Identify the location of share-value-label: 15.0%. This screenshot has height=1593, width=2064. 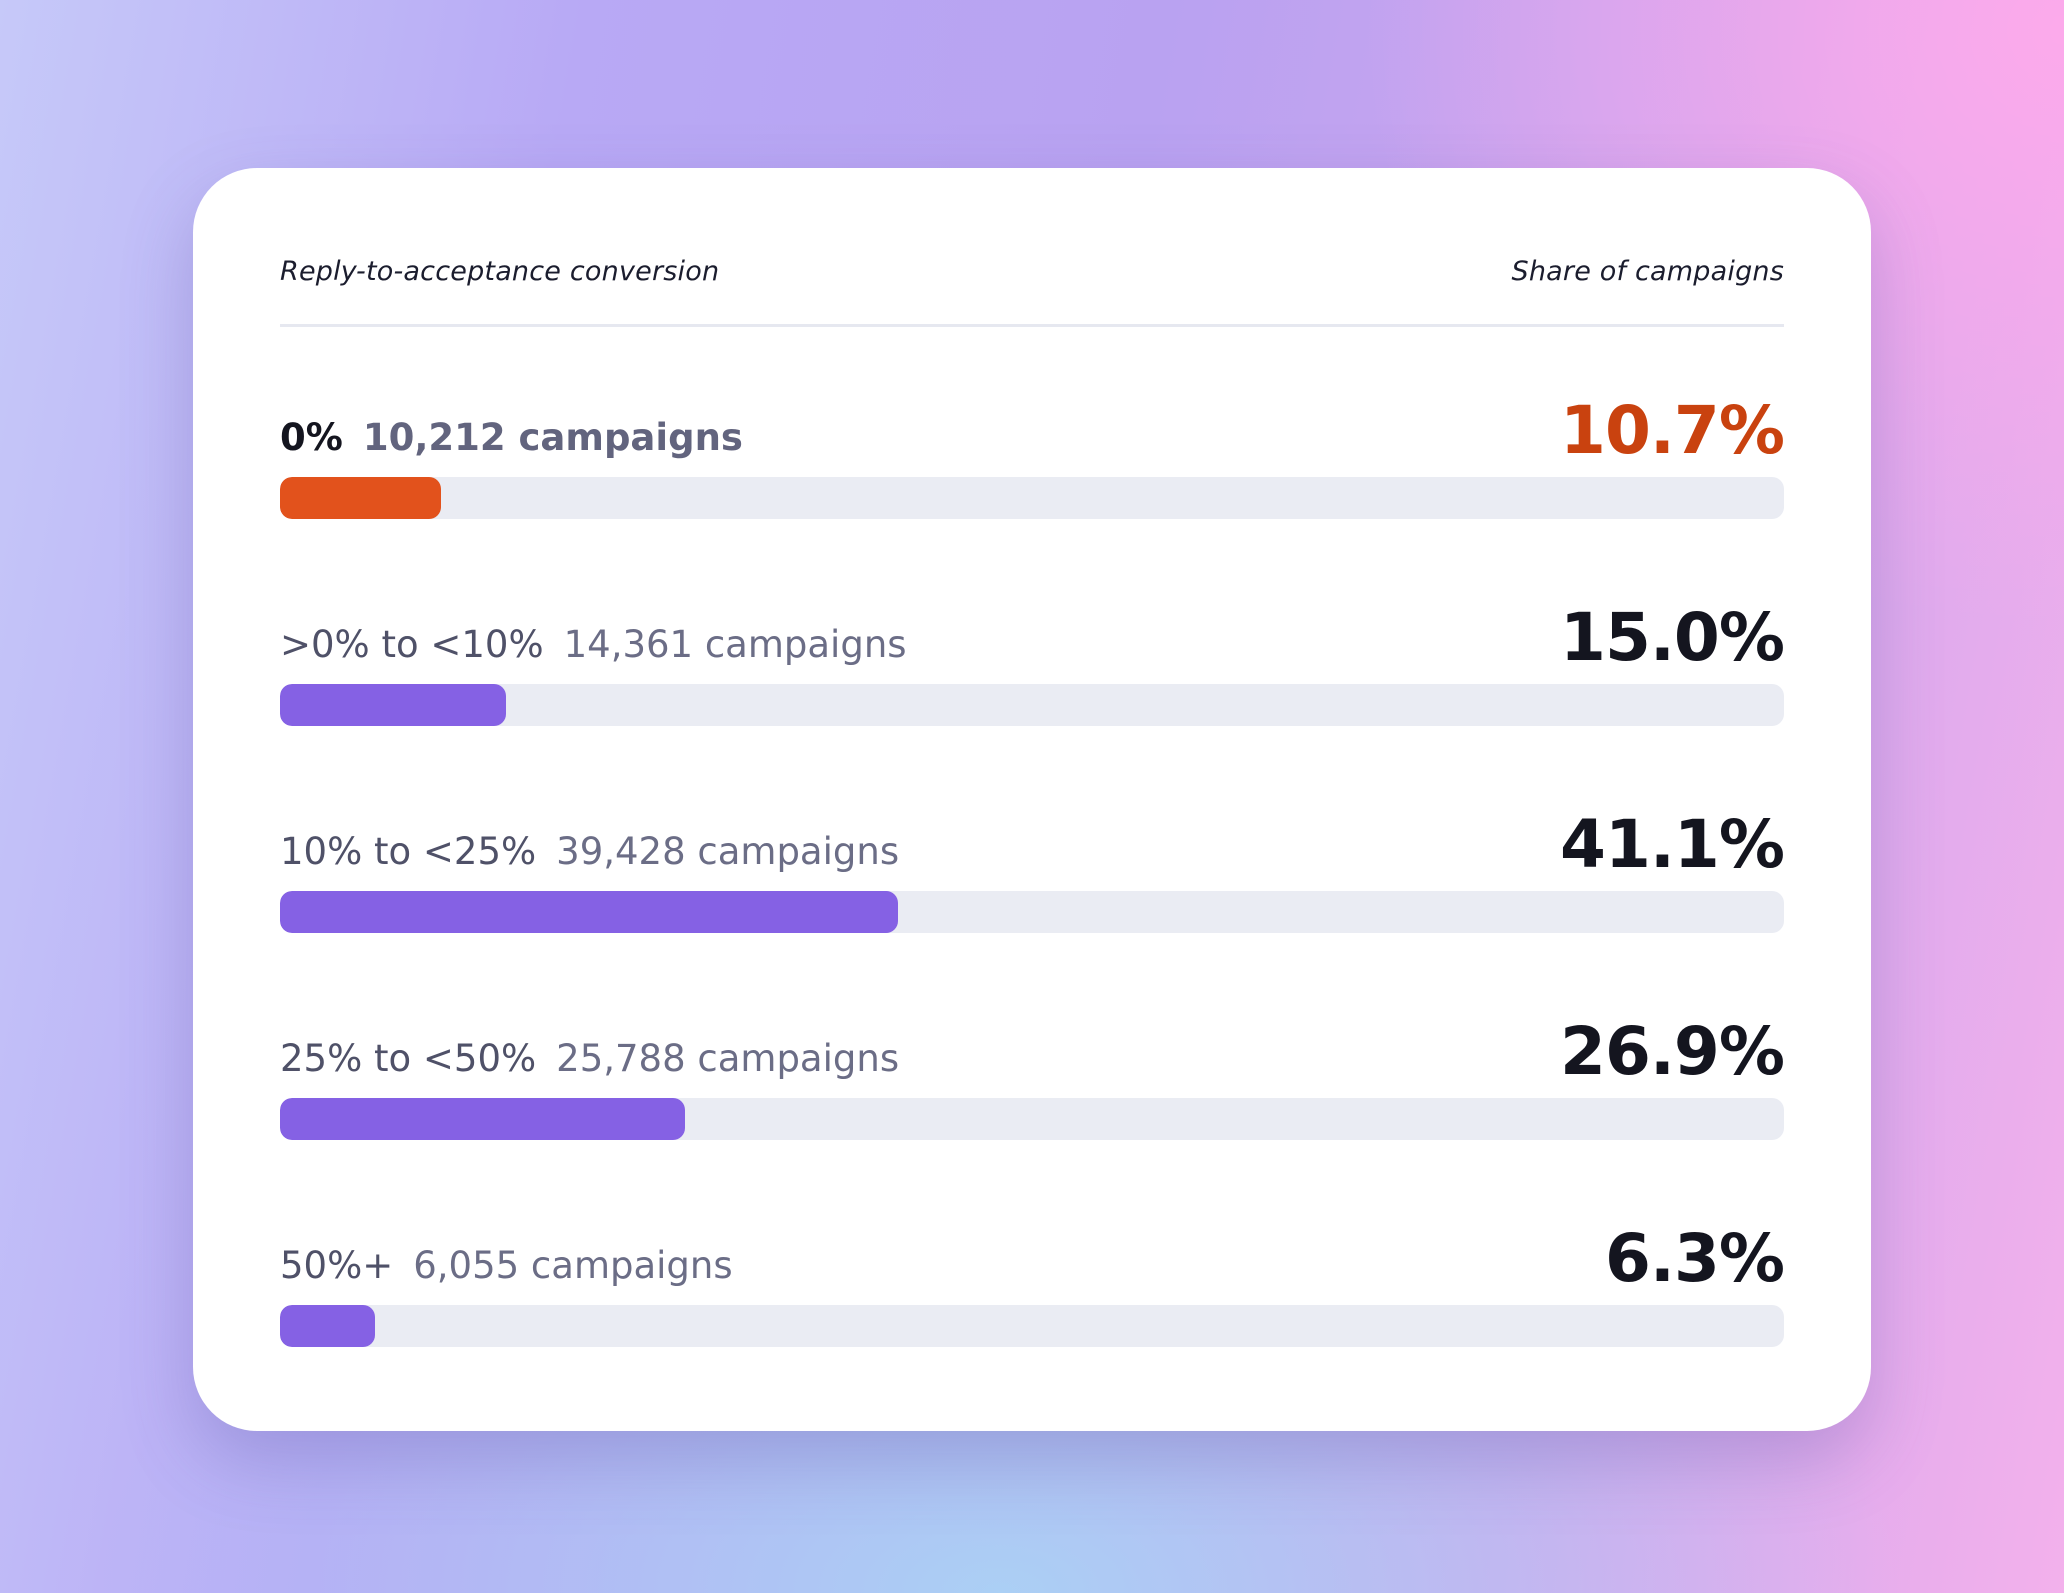
(1672, 637).